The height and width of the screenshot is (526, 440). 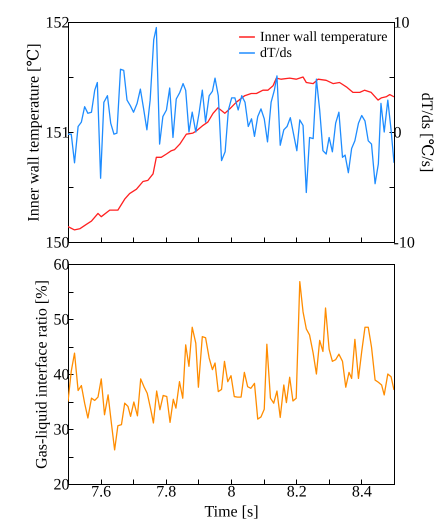 I want to click on y2-axis-title: dT/ds [℃/s], so click(x=426, y=132).